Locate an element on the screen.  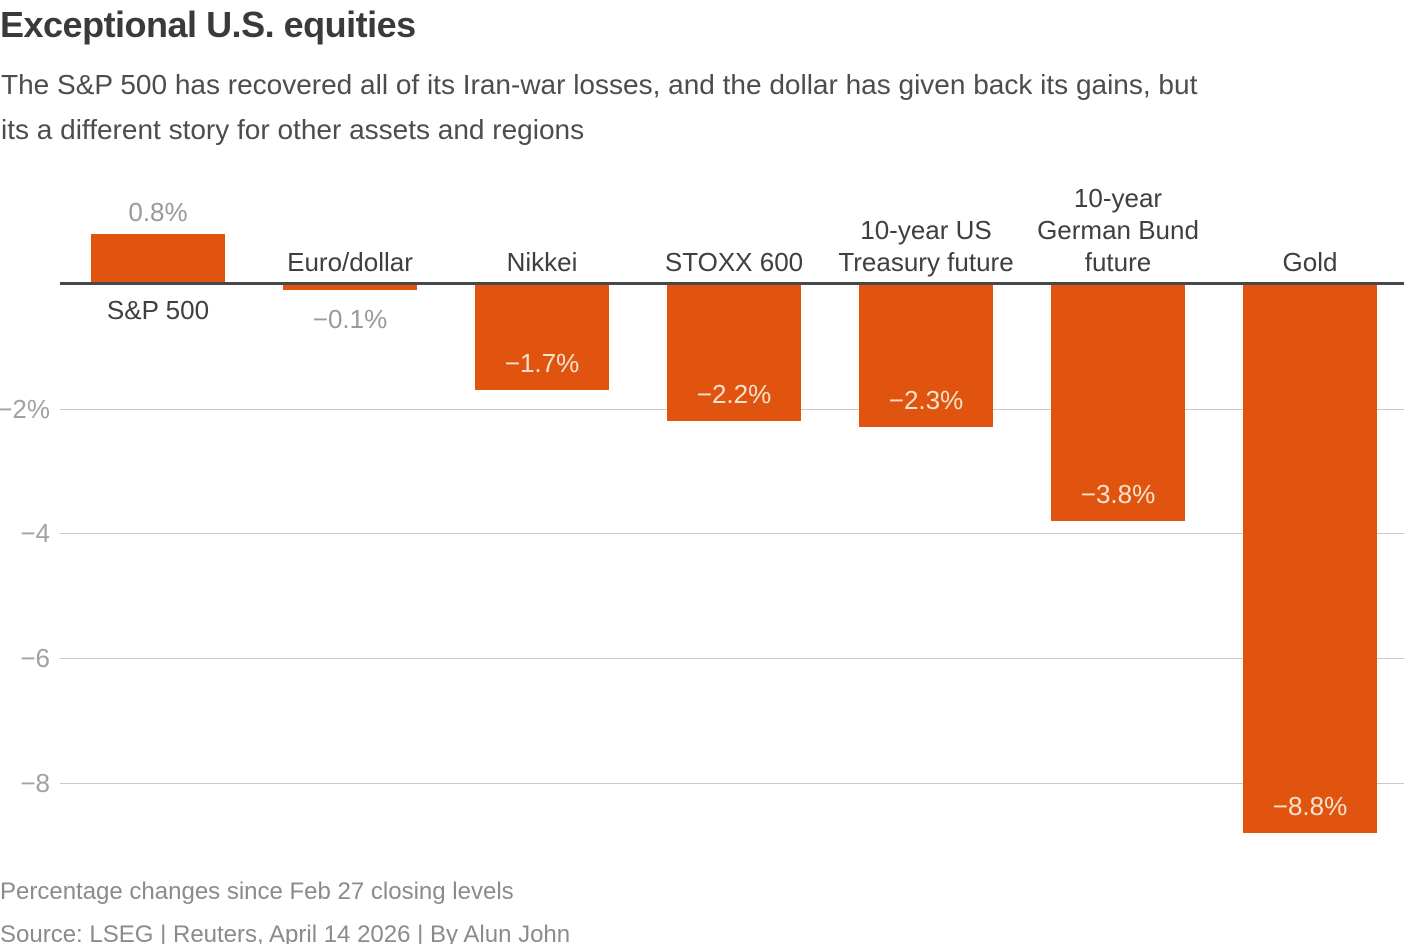
bar-gold is located at coordinates (1310, 558).